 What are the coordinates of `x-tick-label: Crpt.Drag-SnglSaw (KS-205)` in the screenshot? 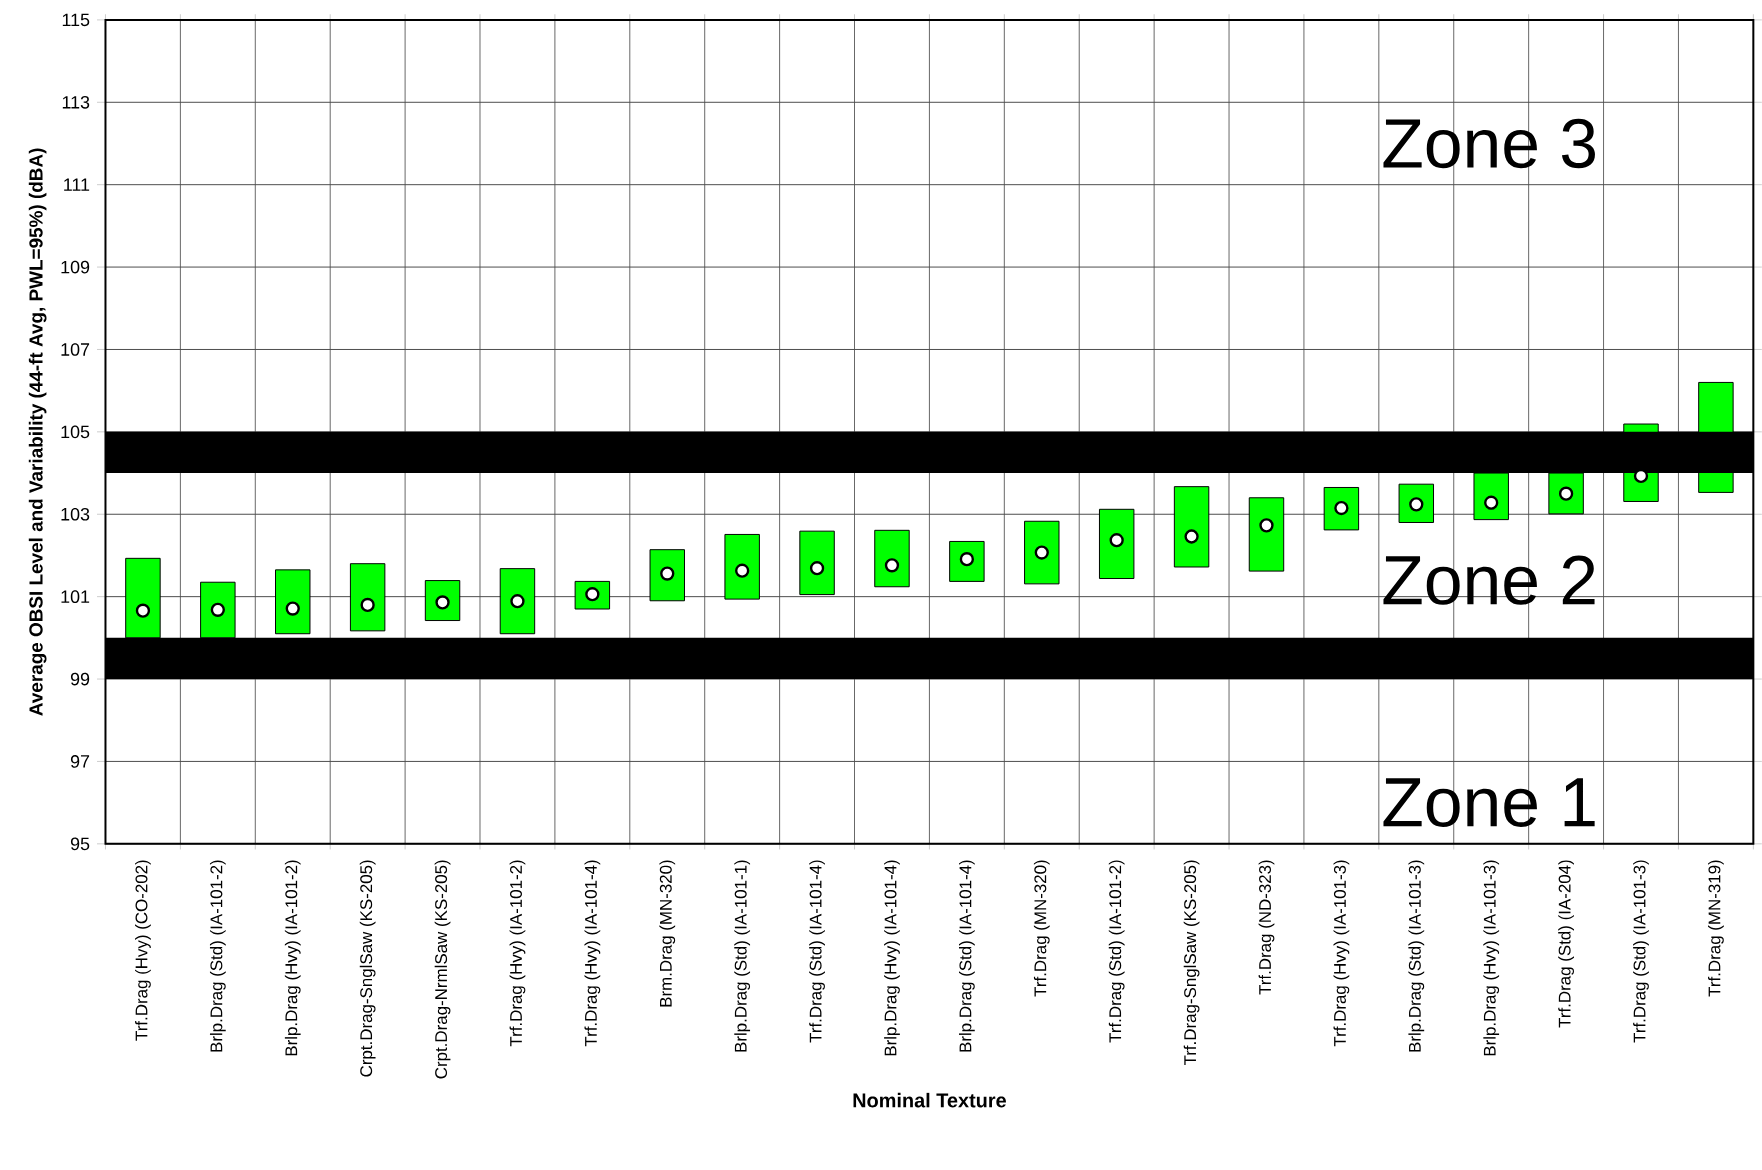 It's located at (367, 968).